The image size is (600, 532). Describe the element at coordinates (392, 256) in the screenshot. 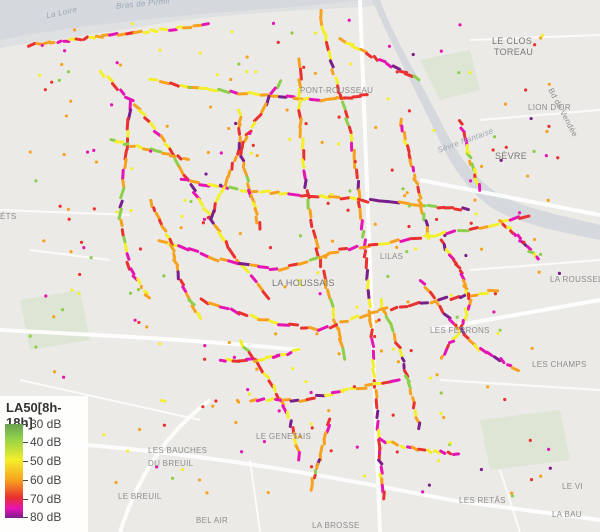

I see `map-label: LILAS` at that location.